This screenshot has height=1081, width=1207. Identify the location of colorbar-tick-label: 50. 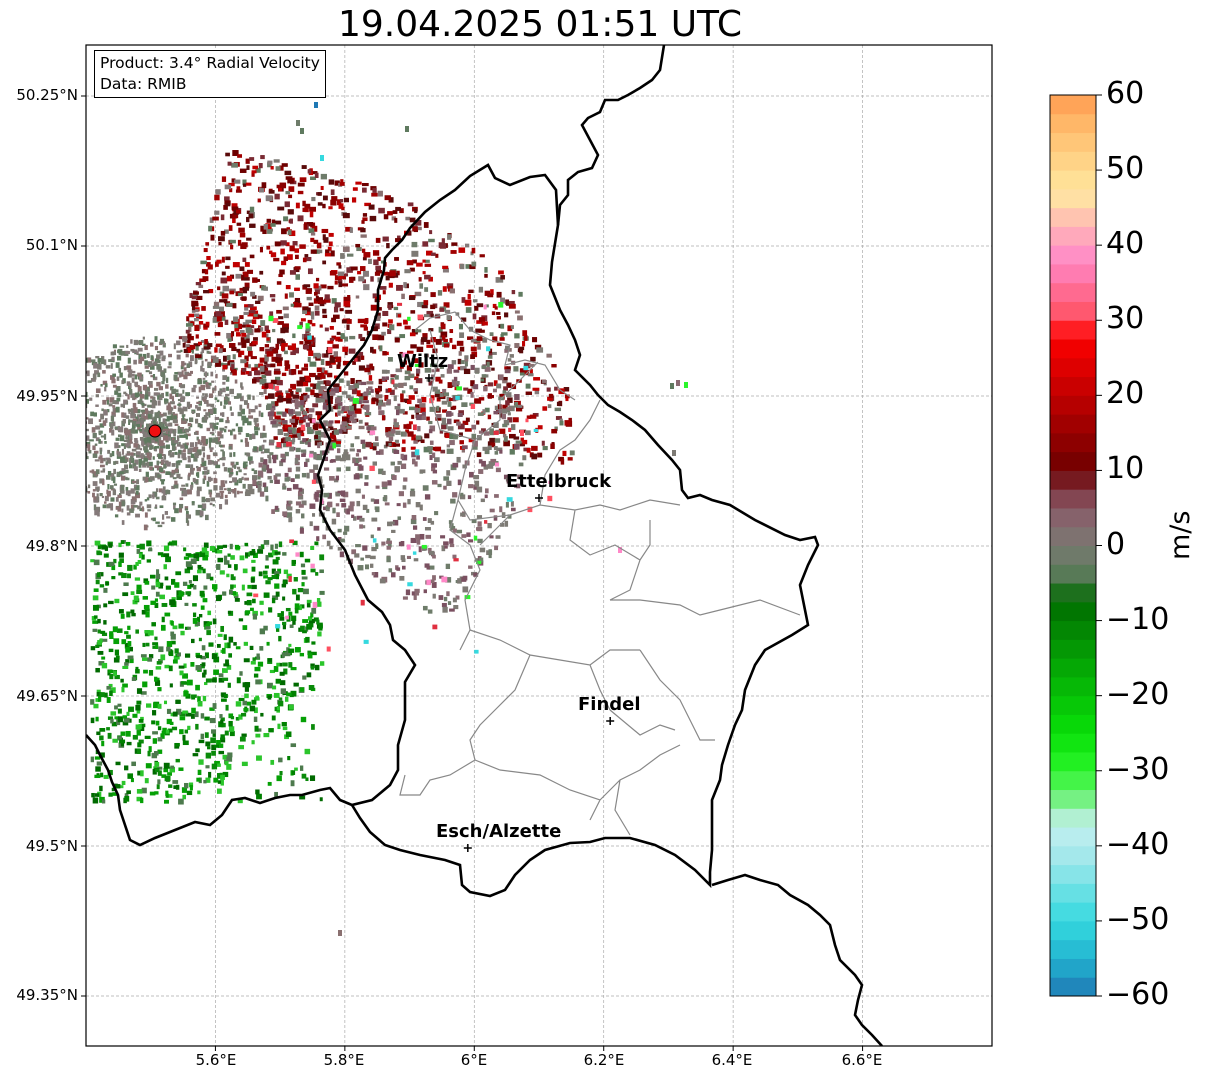
(1125, 169).